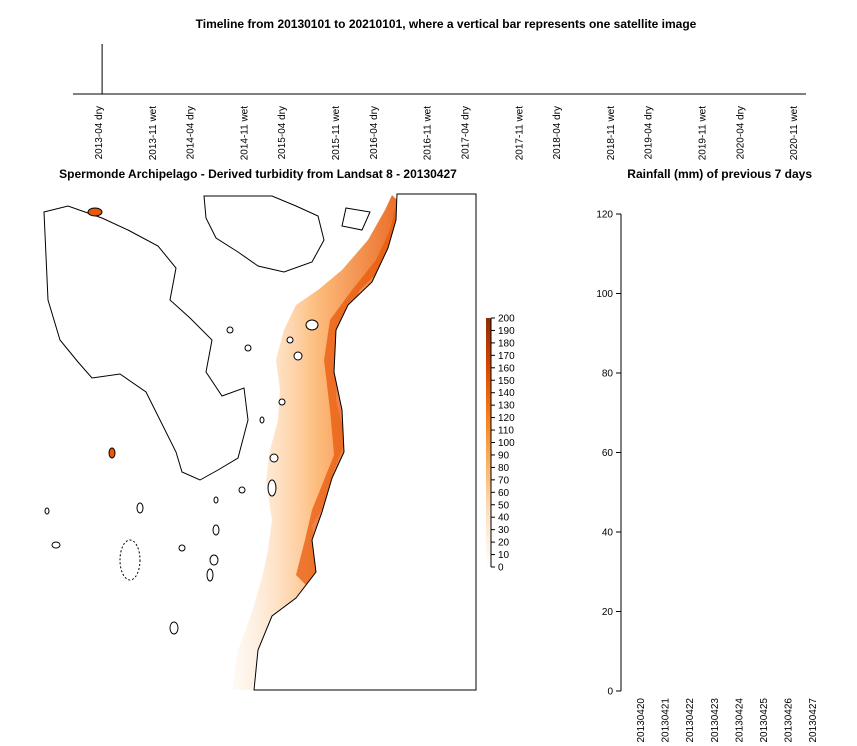 The height and width of the screenshot is (746, 857). Describe the element at coordinates (504, 455) in the screenshot. I see `colorbar-tick-label: 90` at that location.